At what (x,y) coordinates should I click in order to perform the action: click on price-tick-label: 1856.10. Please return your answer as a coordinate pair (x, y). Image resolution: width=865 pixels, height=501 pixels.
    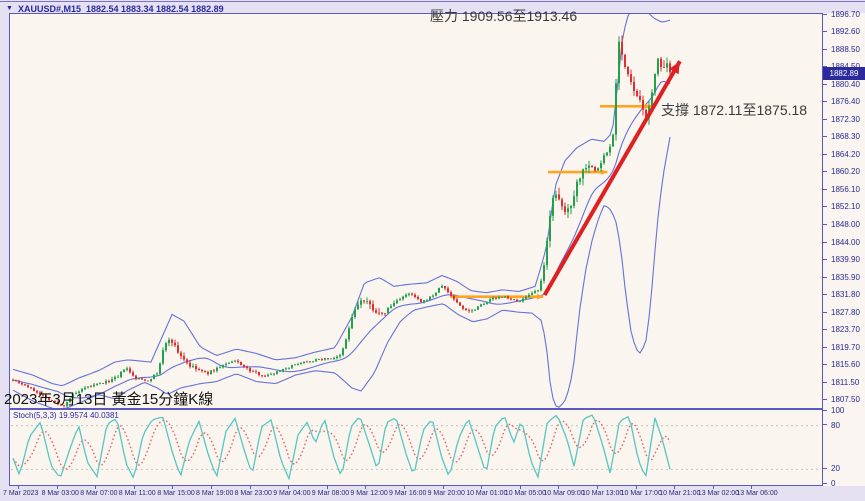
    Looking at the image, I should click on (845, 190).